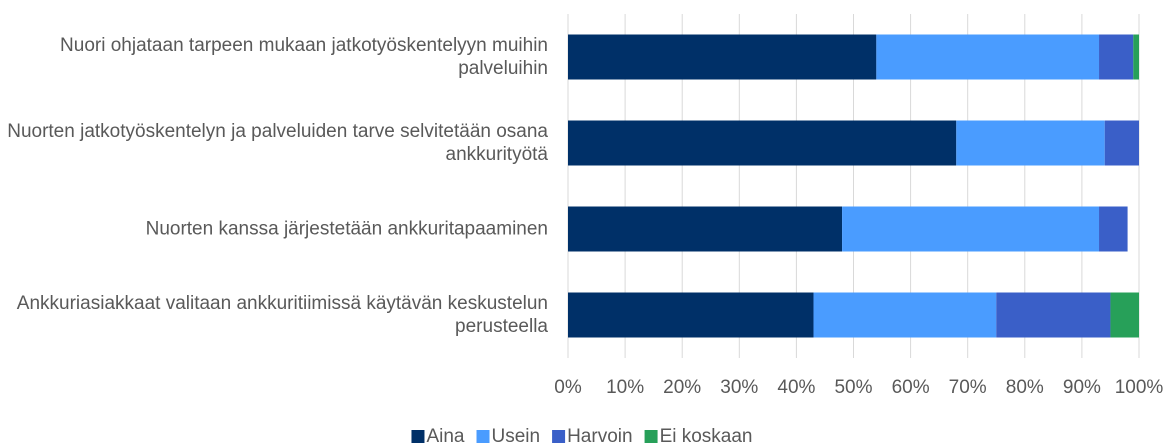  What do you see at coordinates (1082, 387) in the screenshot?
I see `x-tick-label: 90%` at bounding box center [1082, 387].